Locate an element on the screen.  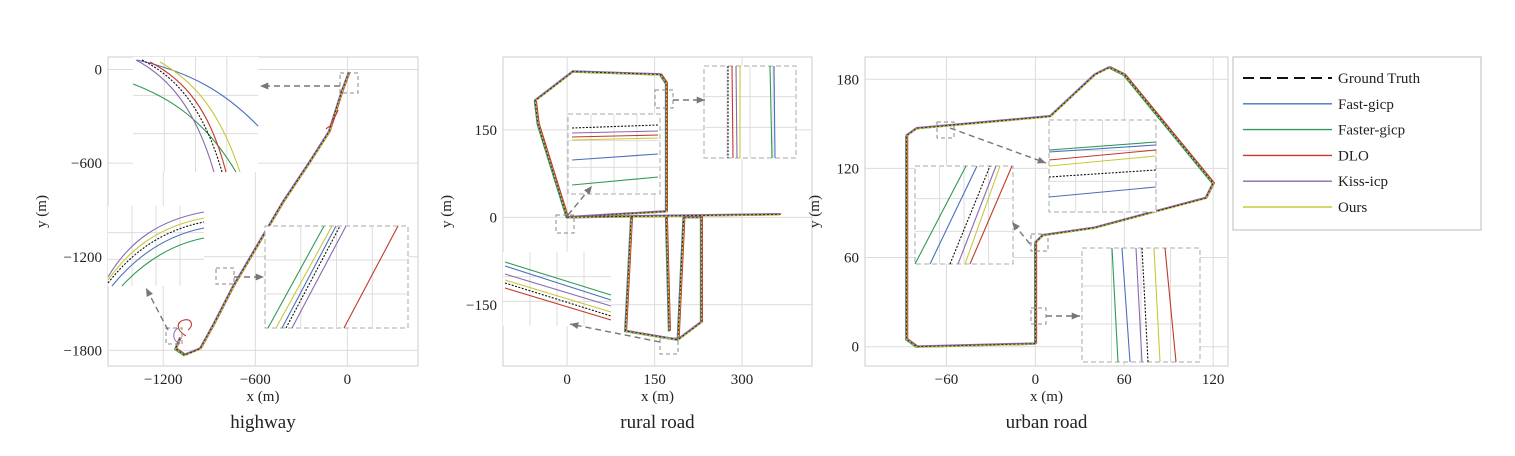
y-tick-label: −150 is located at coordinates (481, 306).